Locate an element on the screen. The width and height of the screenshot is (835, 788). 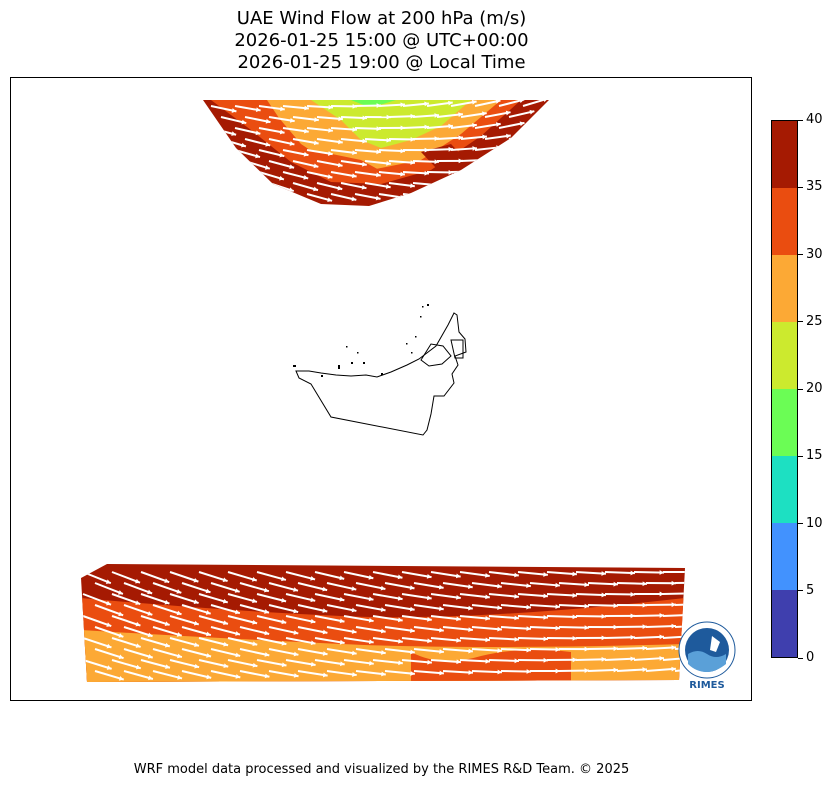
wind-region-south is located at coordinates (387, 623).